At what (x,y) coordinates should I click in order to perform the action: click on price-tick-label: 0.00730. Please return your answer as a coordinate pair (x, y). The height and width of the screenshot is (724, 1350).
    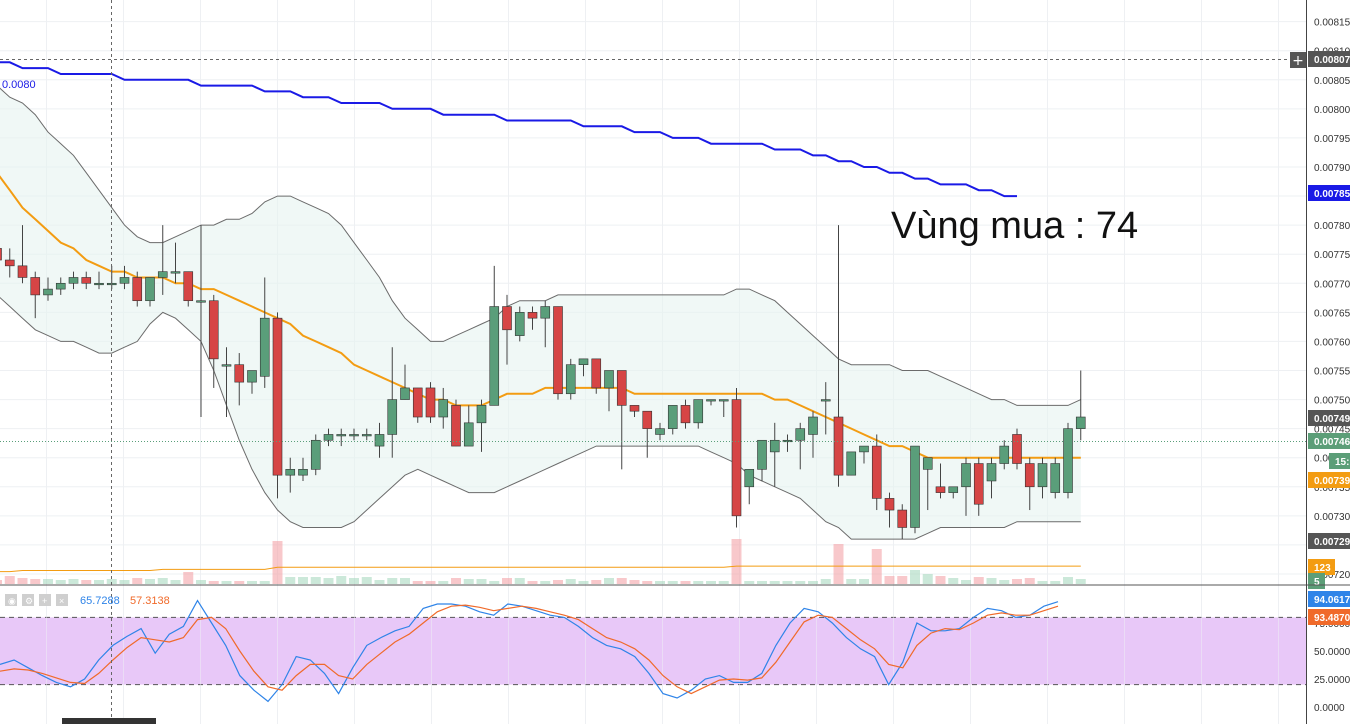
    Looking at the image, I should click on (1332, 517).